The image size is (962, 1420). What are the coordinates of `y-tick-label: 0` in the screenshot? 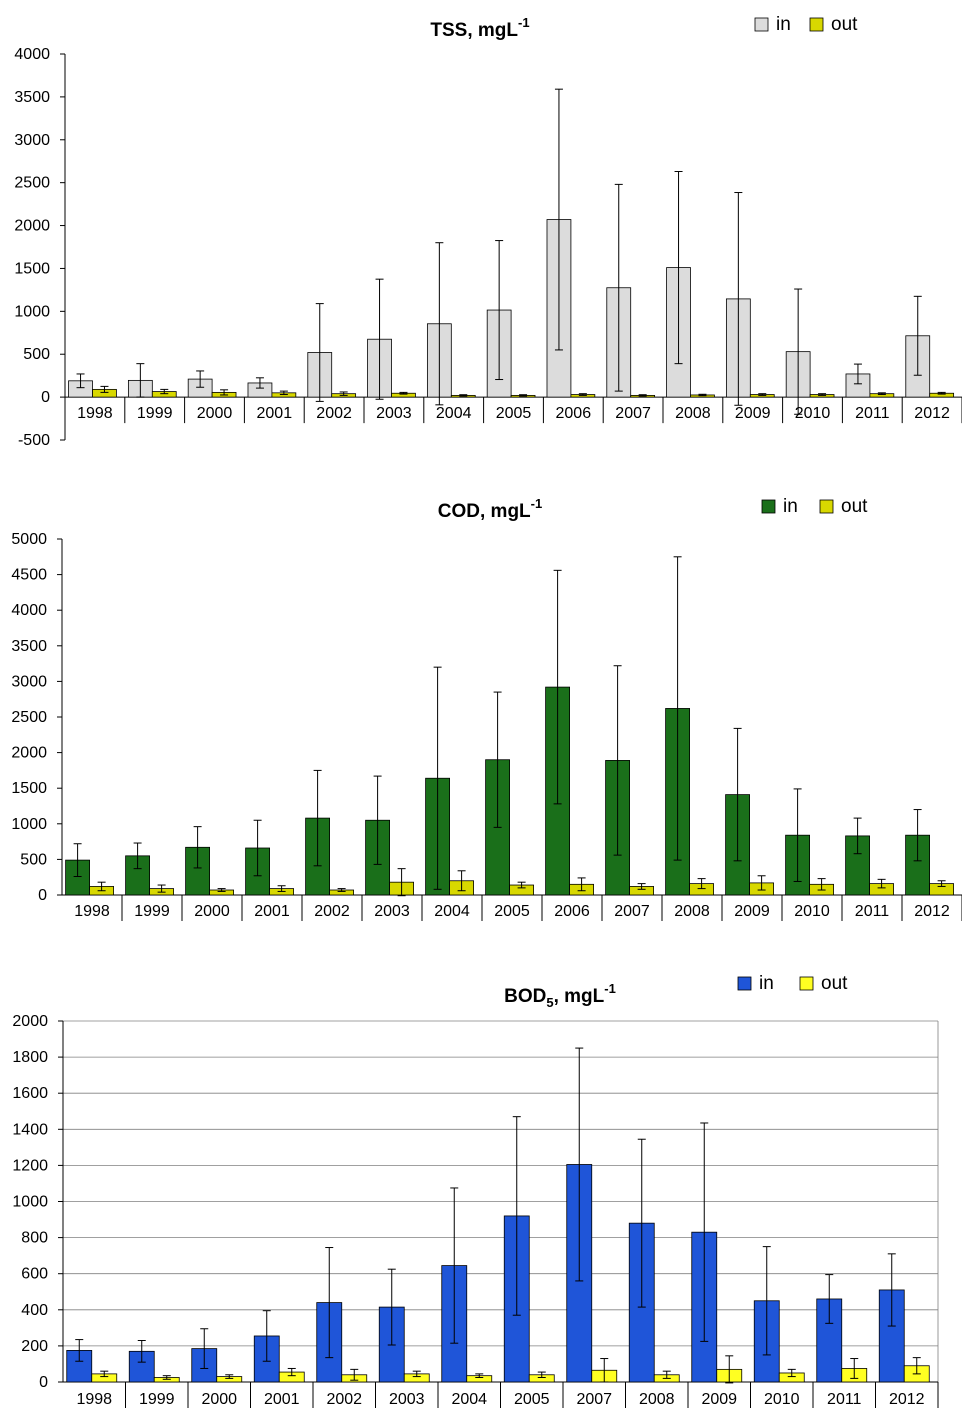 It's located at (42, 895).